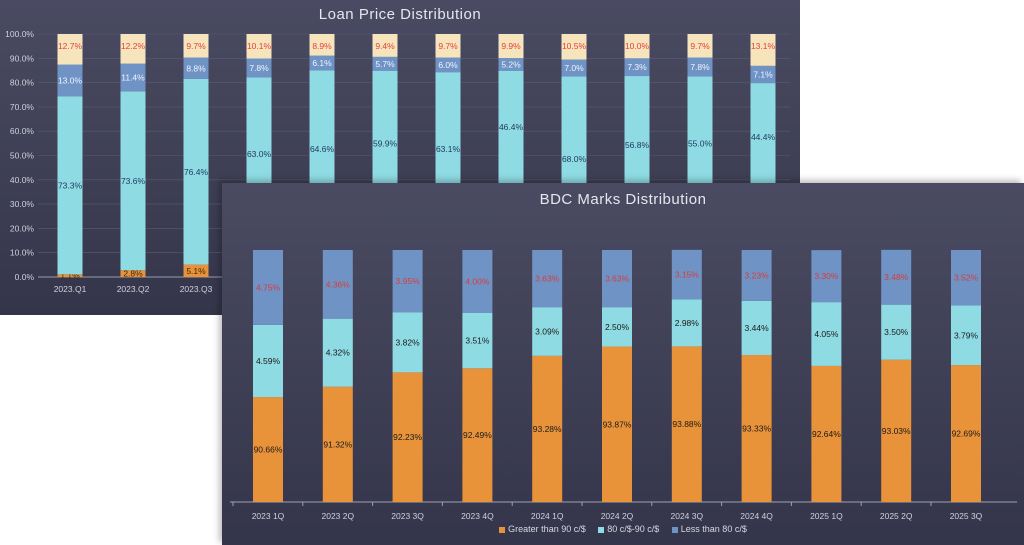  Describe the element at coordinates (574, 68) in the screenshot. I see `data-label: 7.0%` at that location.